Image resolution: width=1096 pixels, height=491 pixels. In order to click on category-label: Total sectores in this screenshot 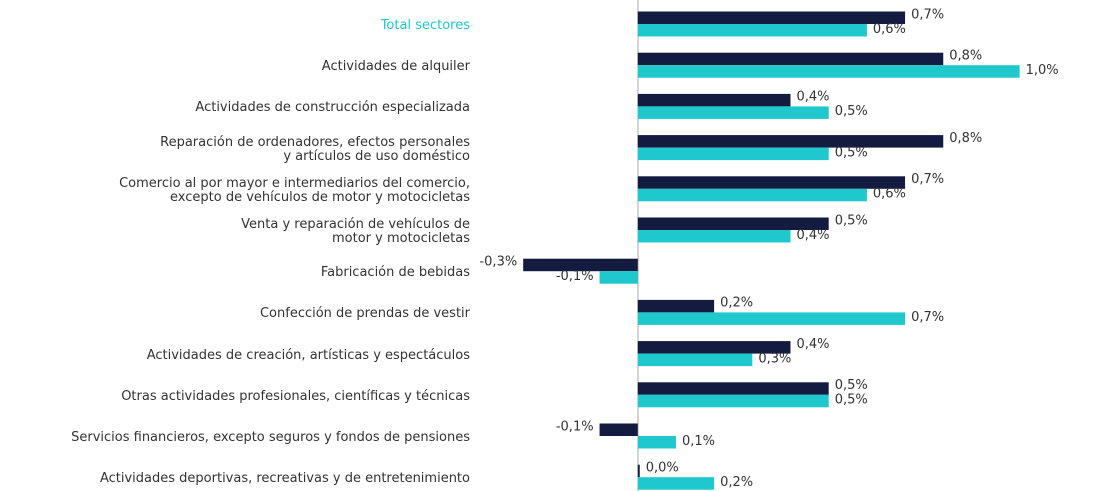, I will do `click(425, 25)`.